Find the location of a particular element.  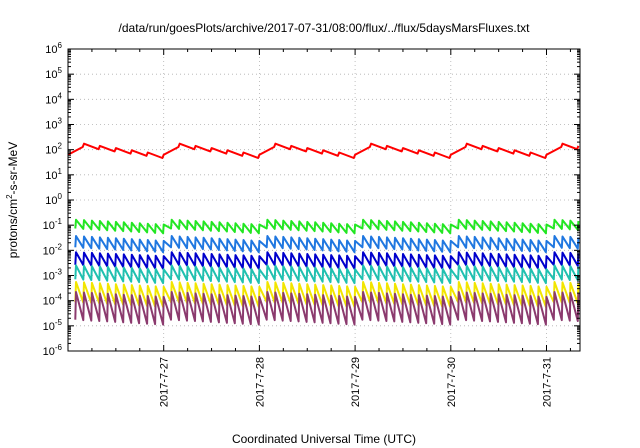

y-tick-exponent: 5 is located at coordinates (60, 70).